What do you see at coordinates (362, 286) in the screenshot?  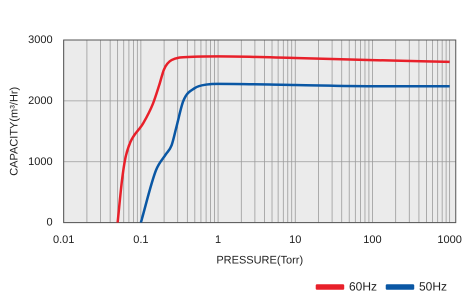 I see `legend-label: 60Hz` at bounding box center [362, 286].